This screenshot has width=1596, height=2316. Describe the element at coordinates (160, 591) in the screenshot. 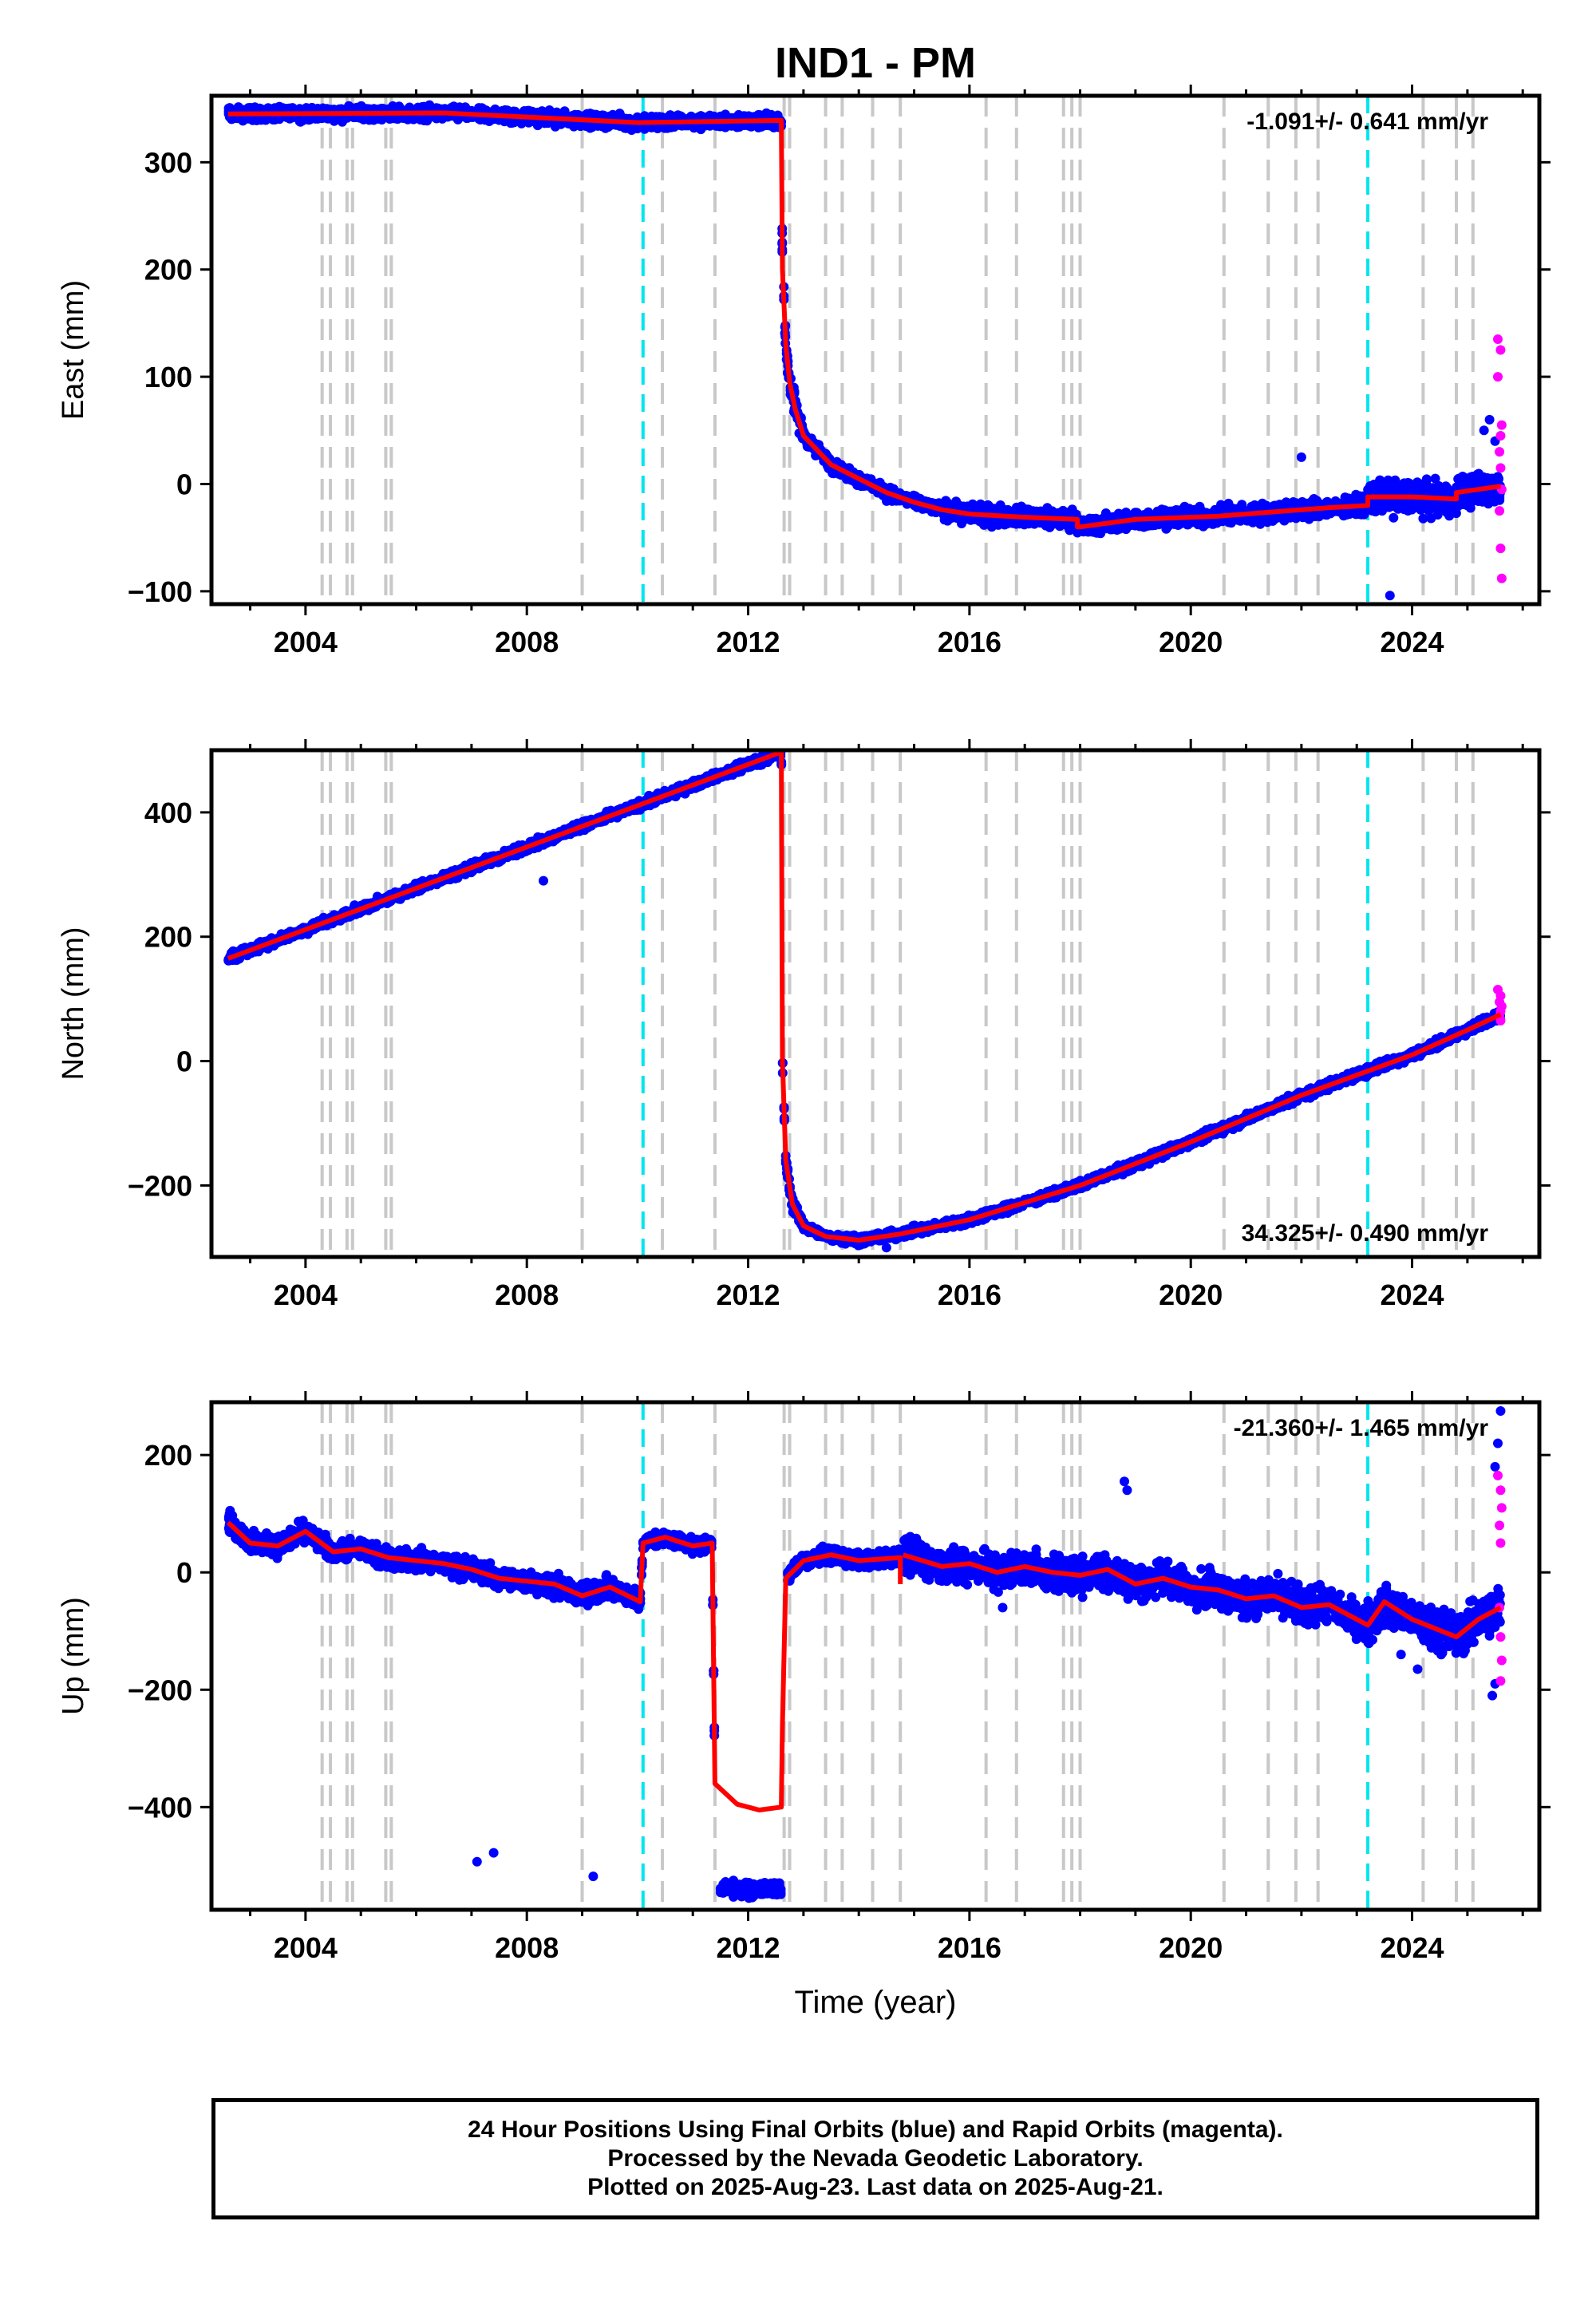

I see `y-tick-label: −100` at that location.